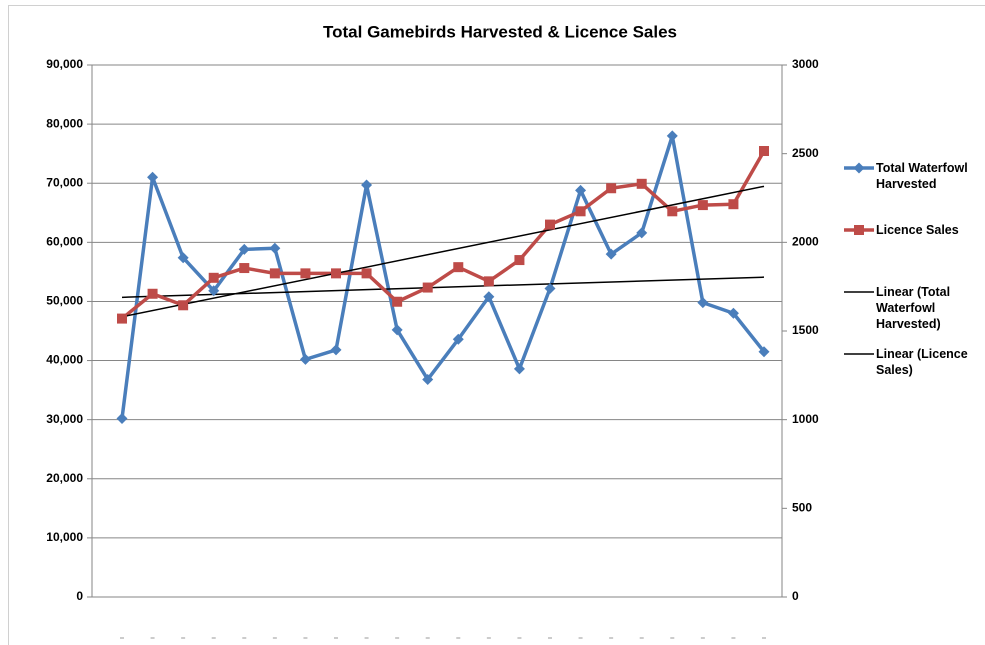 Image resolution: width=985 pixels, height=645 pixels. I want to click on y2-tick-label: 1500, so click(805, 330).